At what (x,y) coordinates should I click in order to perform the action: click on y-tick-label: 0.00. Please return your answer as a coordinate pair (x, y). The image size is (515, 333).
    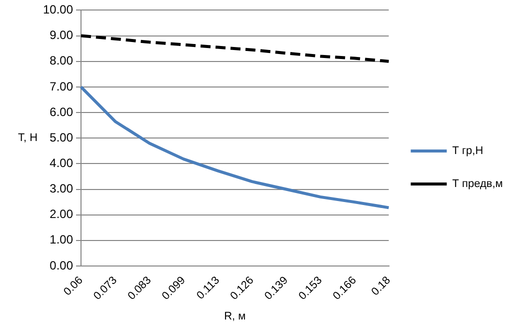
    Looking at the image, I should click on (62, 265).